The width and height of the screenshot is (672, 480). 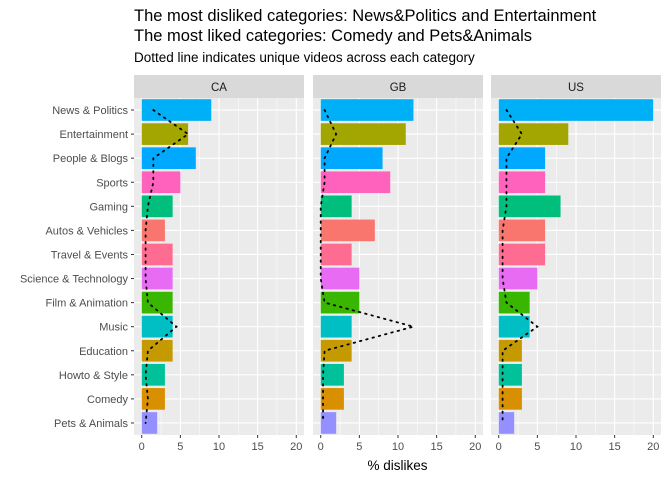 What do you see at coordinates (510, 350) in the screenshot?
I see `bar-us-education` at bounding box center [510, 350].